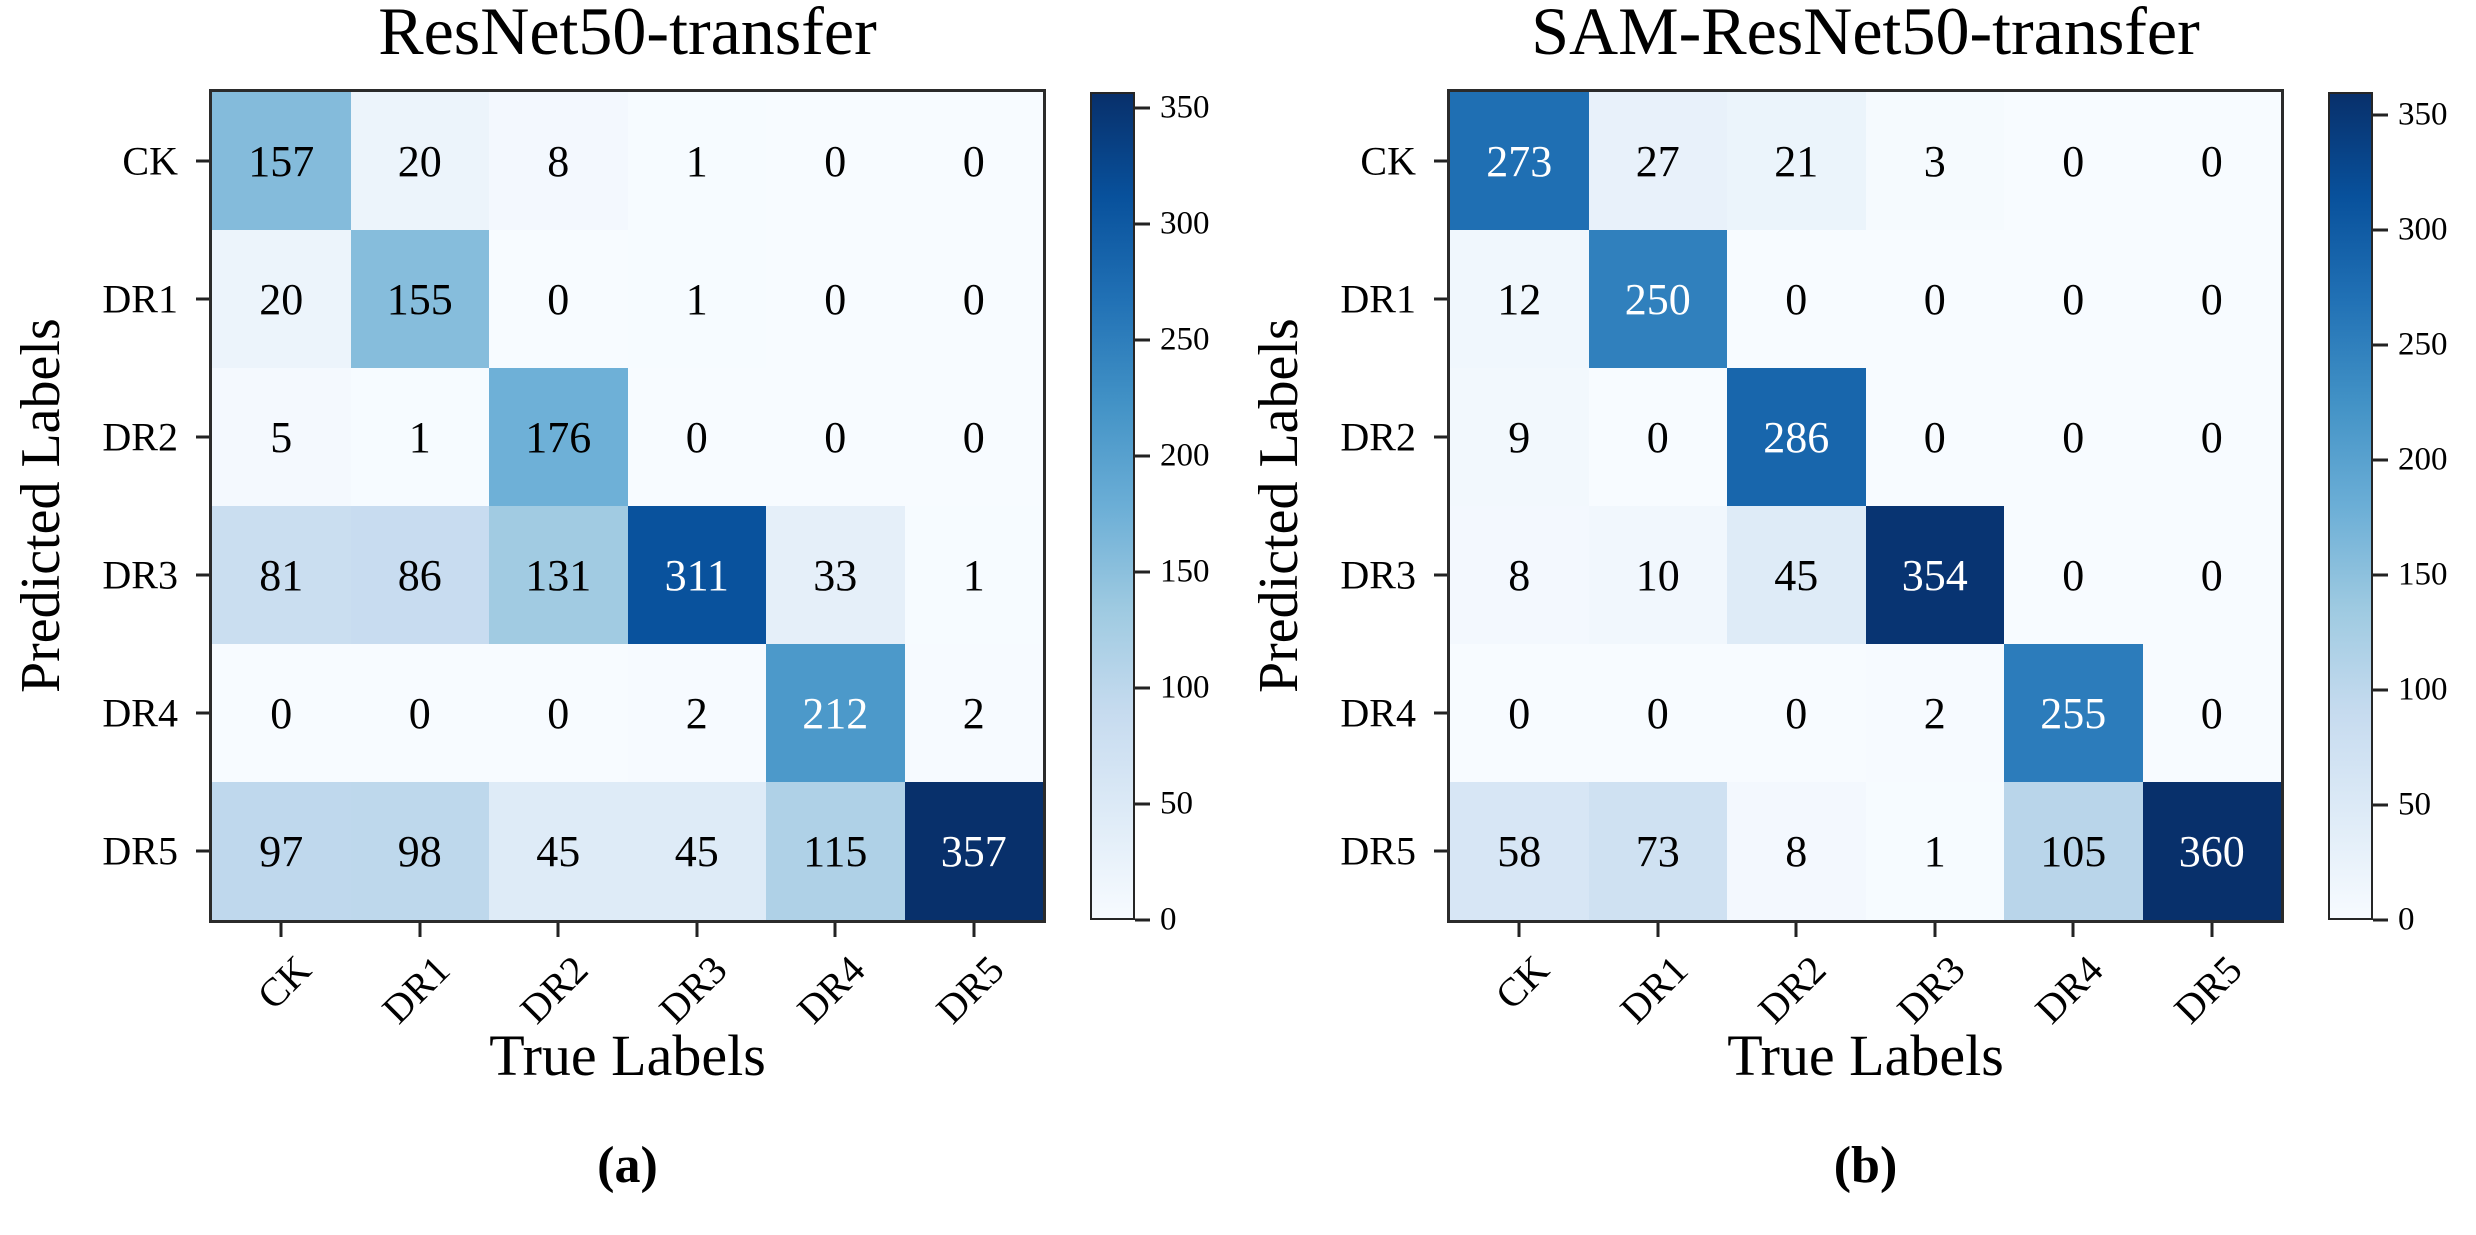 The image size is (2476, 1235). I want to click on colorbar-tick-label: 300, so click(1185, 223).